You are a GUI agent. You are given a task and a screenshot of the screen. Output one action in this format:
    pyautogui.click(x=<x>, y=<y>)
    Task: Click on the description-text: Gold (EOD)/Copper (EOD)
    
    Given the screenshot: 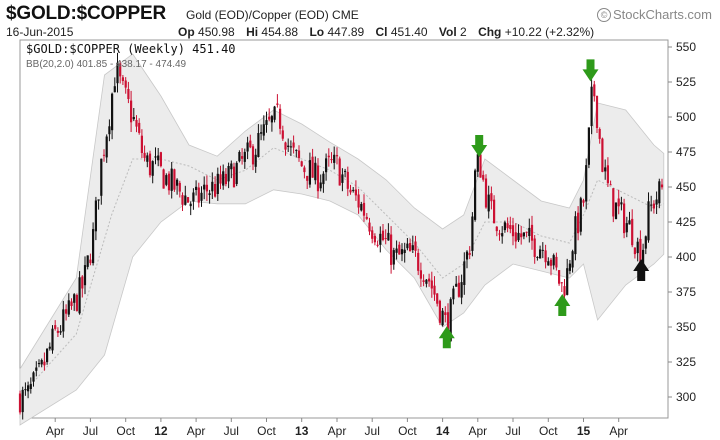 What is the action you would take?
    pyautogui.click(x=257, y=15)
    